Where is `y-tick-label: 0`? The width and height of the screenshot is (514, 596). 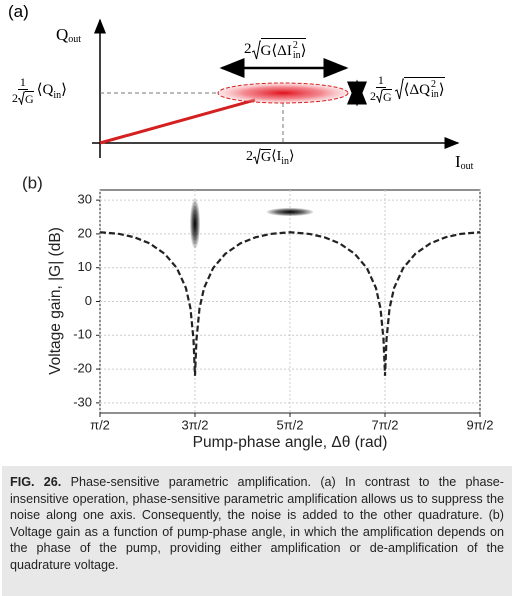 y-tick-label: 0 is located at coordinates (88, 300).